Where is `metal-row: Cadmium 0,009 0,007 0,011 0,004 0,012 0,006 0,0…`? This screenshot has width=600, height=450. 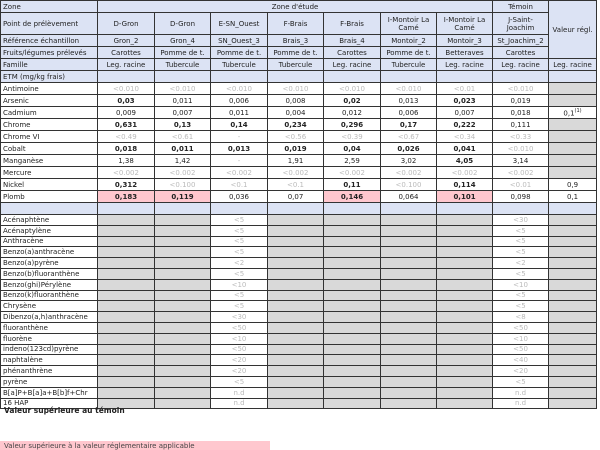 metal-row: Cadmium 0,009 0,007 0,011 0,004 0,012 0,006 0,0… is located at coordinates (299, 112).